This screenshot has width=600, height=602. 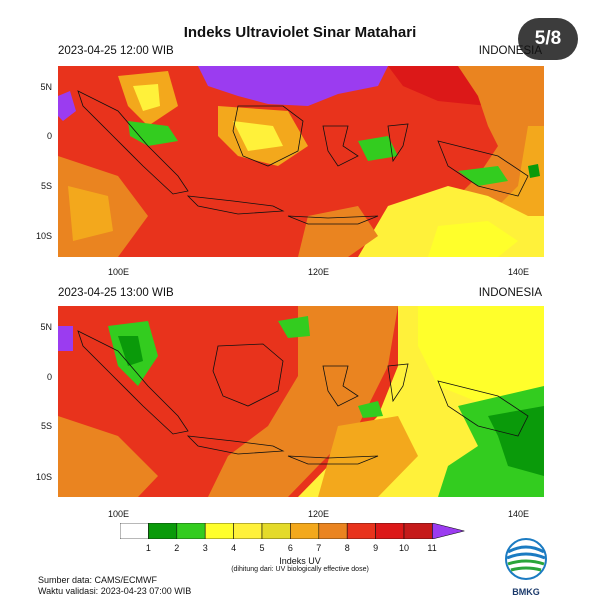 I want to click on bmkg-logo: BMKG, so click(x=526, y=567).